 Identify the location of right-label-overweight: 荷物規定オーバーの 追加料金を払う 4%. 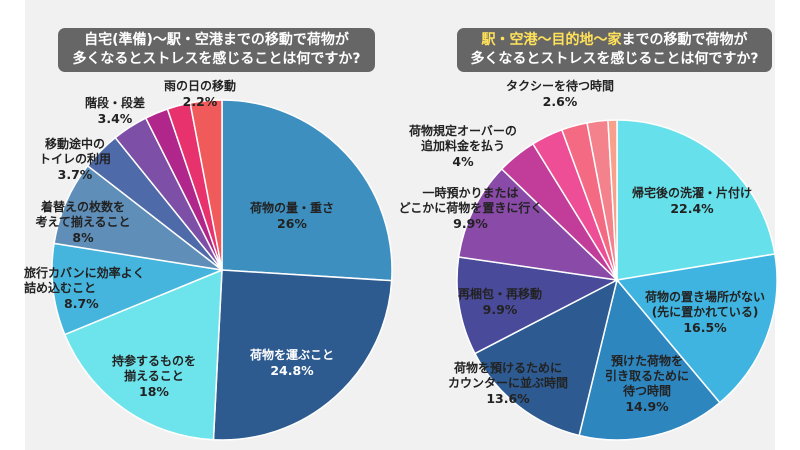
(463, 146).